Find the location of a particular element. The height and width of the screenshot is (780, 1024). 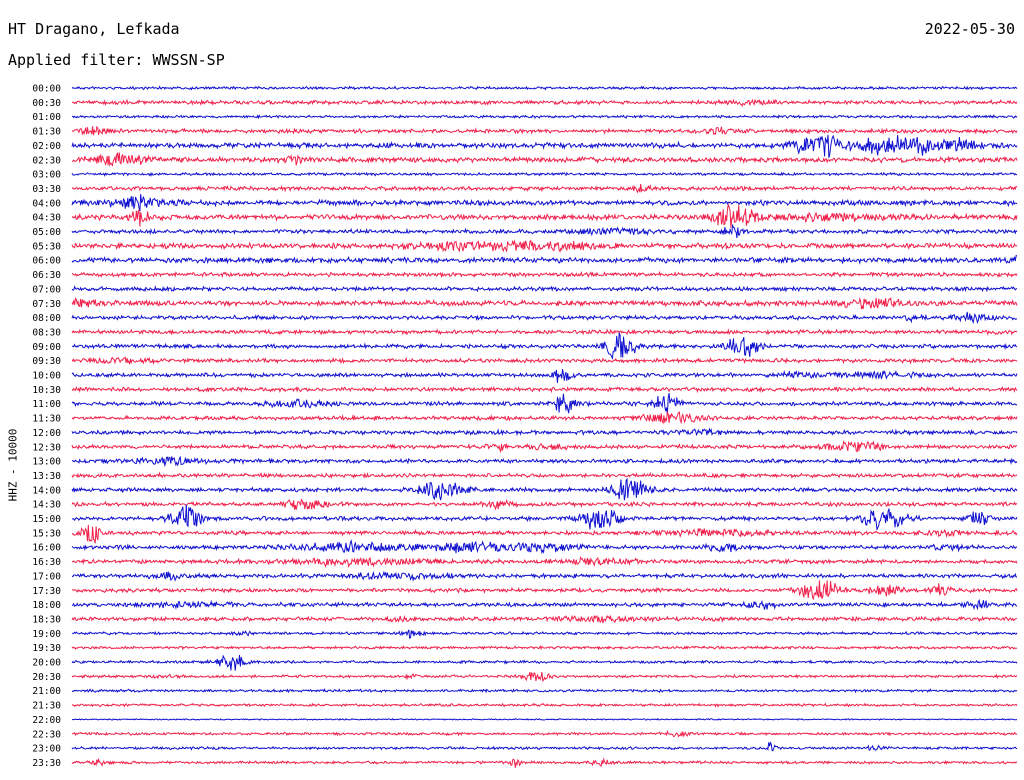

row-time-label: 03:30 is located at coordinates (46, 189).